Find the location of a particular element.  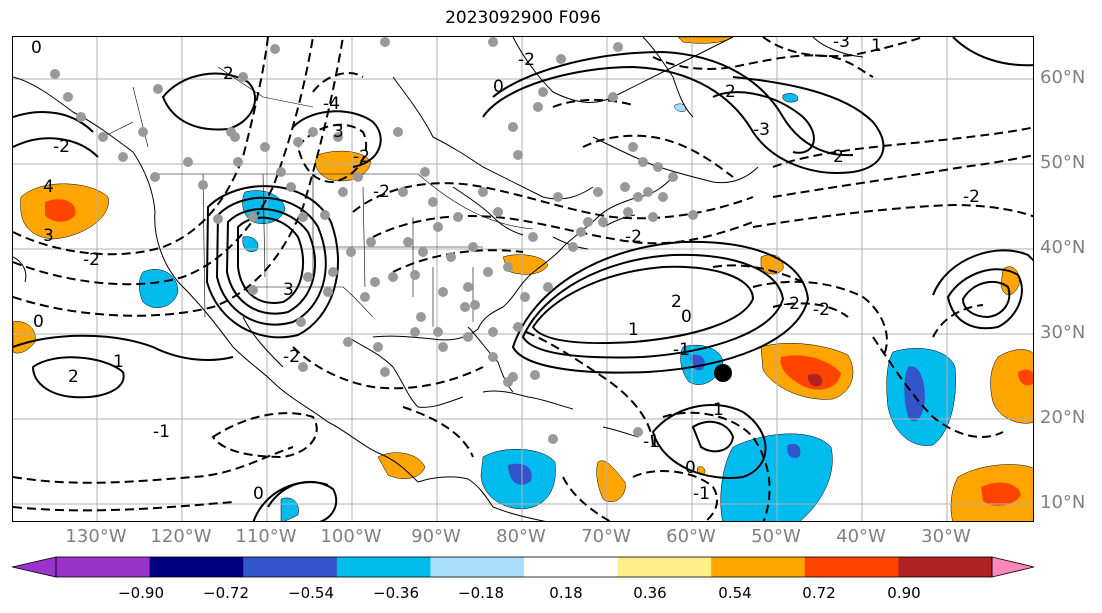

colorbar-tick: −0.54 is located at coordinates (311, 593).